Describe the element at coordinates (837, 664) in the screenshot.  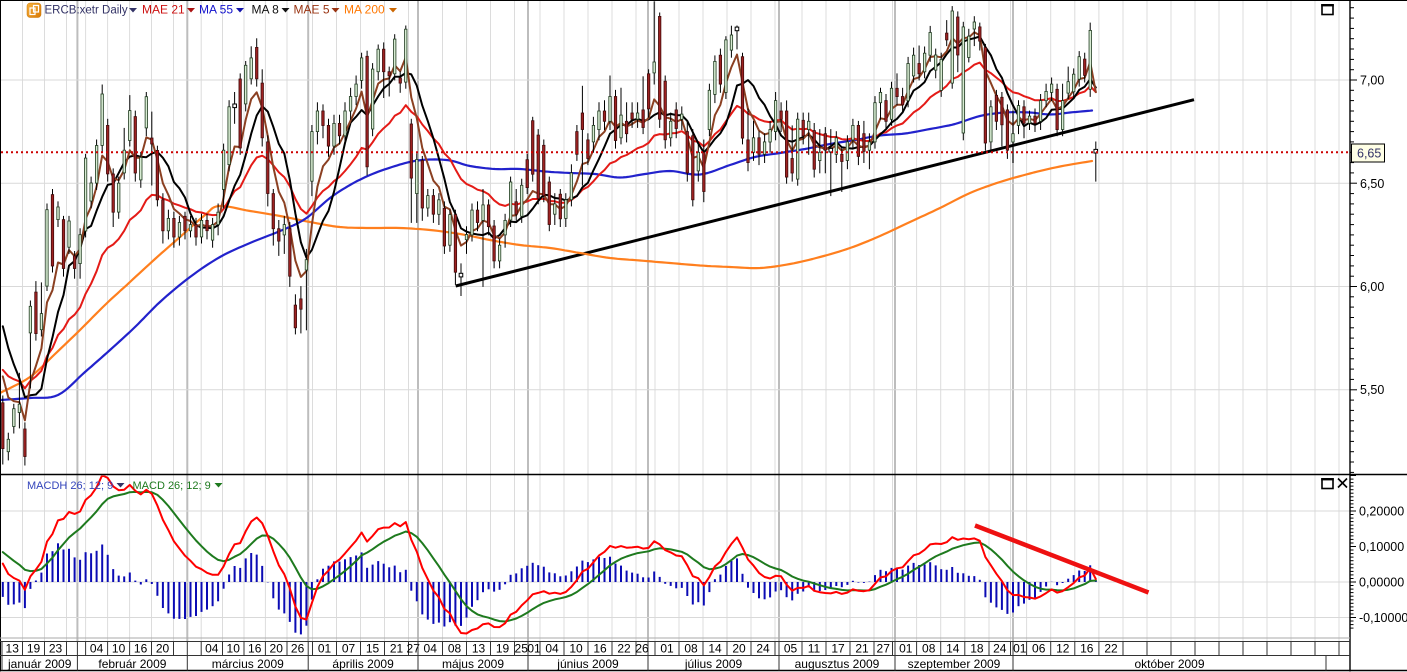
I see `svg-text: augusztus 2009` at that location.